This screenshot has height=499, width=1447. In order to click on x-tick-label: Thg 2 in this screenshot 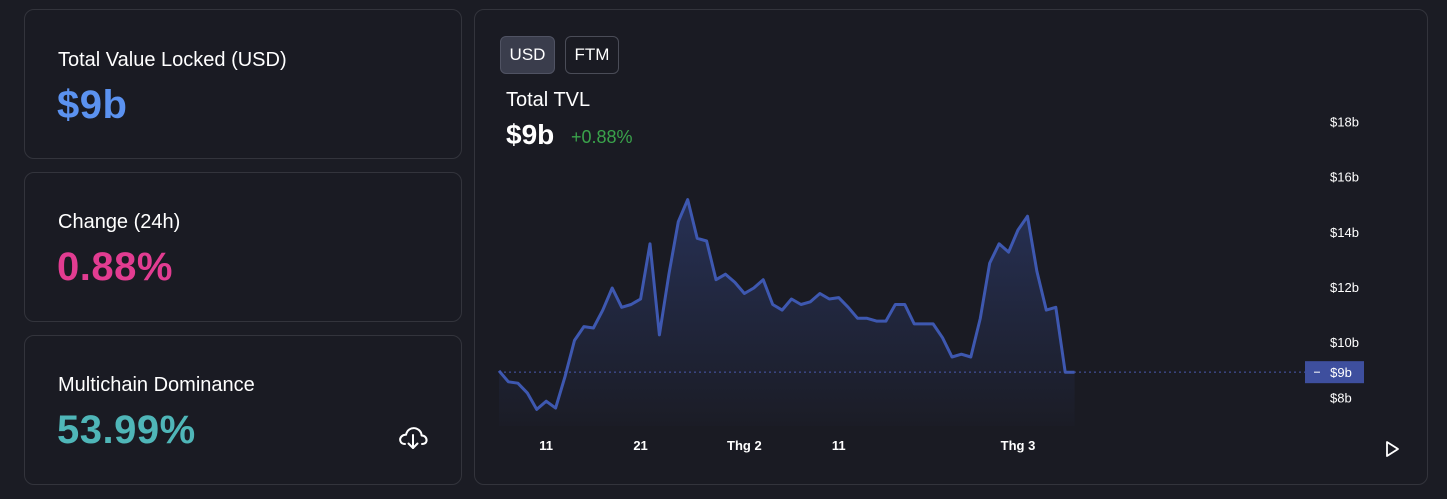, I will do `click(744, 445)`.